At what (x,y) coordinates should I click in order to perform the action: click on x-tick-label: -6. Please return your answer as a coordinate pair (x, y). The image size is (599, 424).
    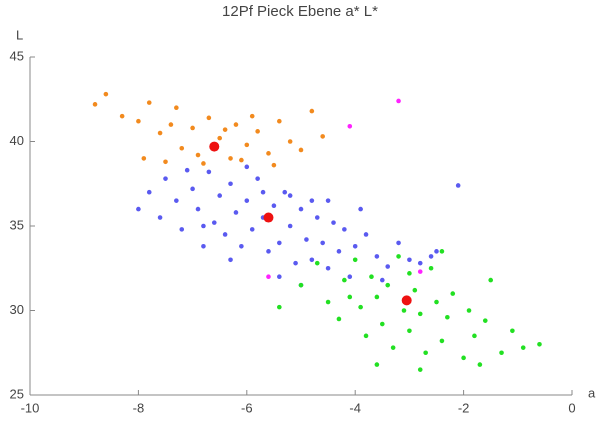
    Looking at the image, I should click on (247, 407).